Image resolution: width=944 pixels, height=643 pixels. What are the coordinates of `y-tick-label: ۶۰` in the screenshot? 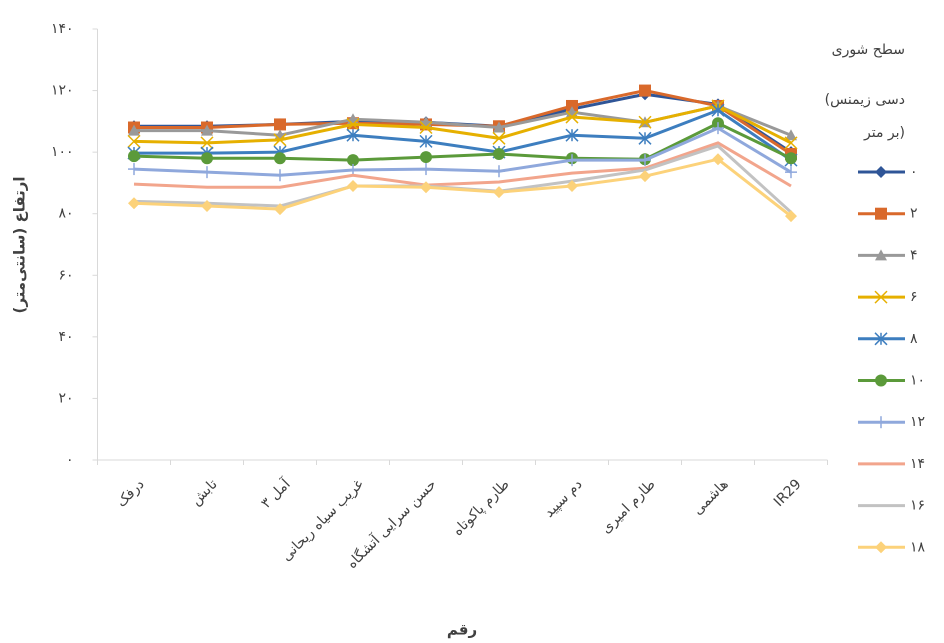 It's located at (65, 275).